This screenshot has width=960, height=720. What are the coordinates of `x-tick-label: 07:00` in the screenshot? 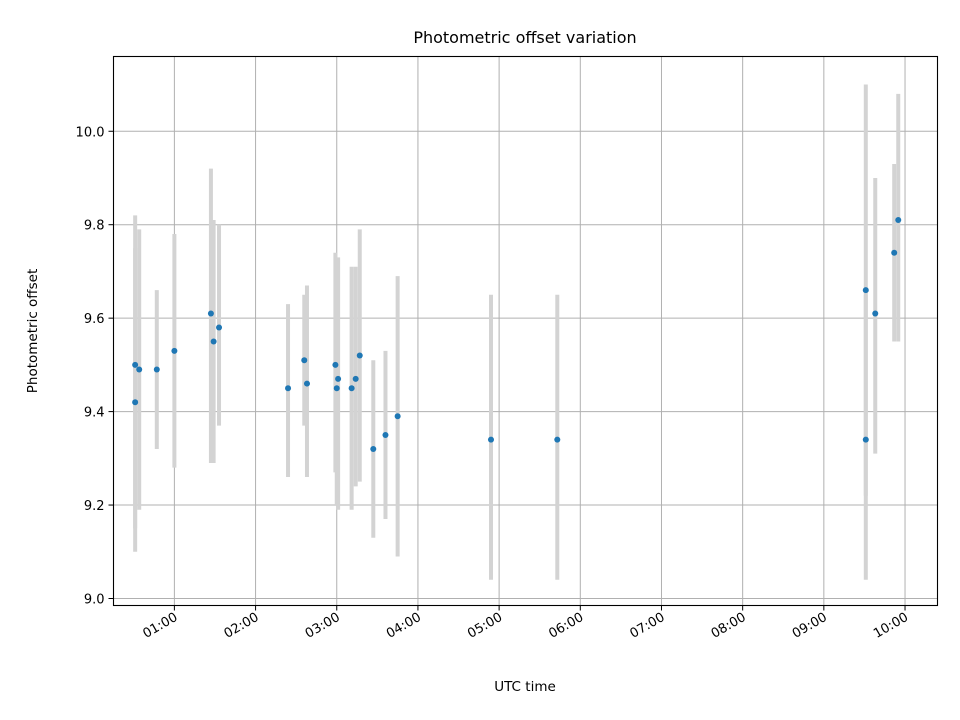 It's located at (648, 626).